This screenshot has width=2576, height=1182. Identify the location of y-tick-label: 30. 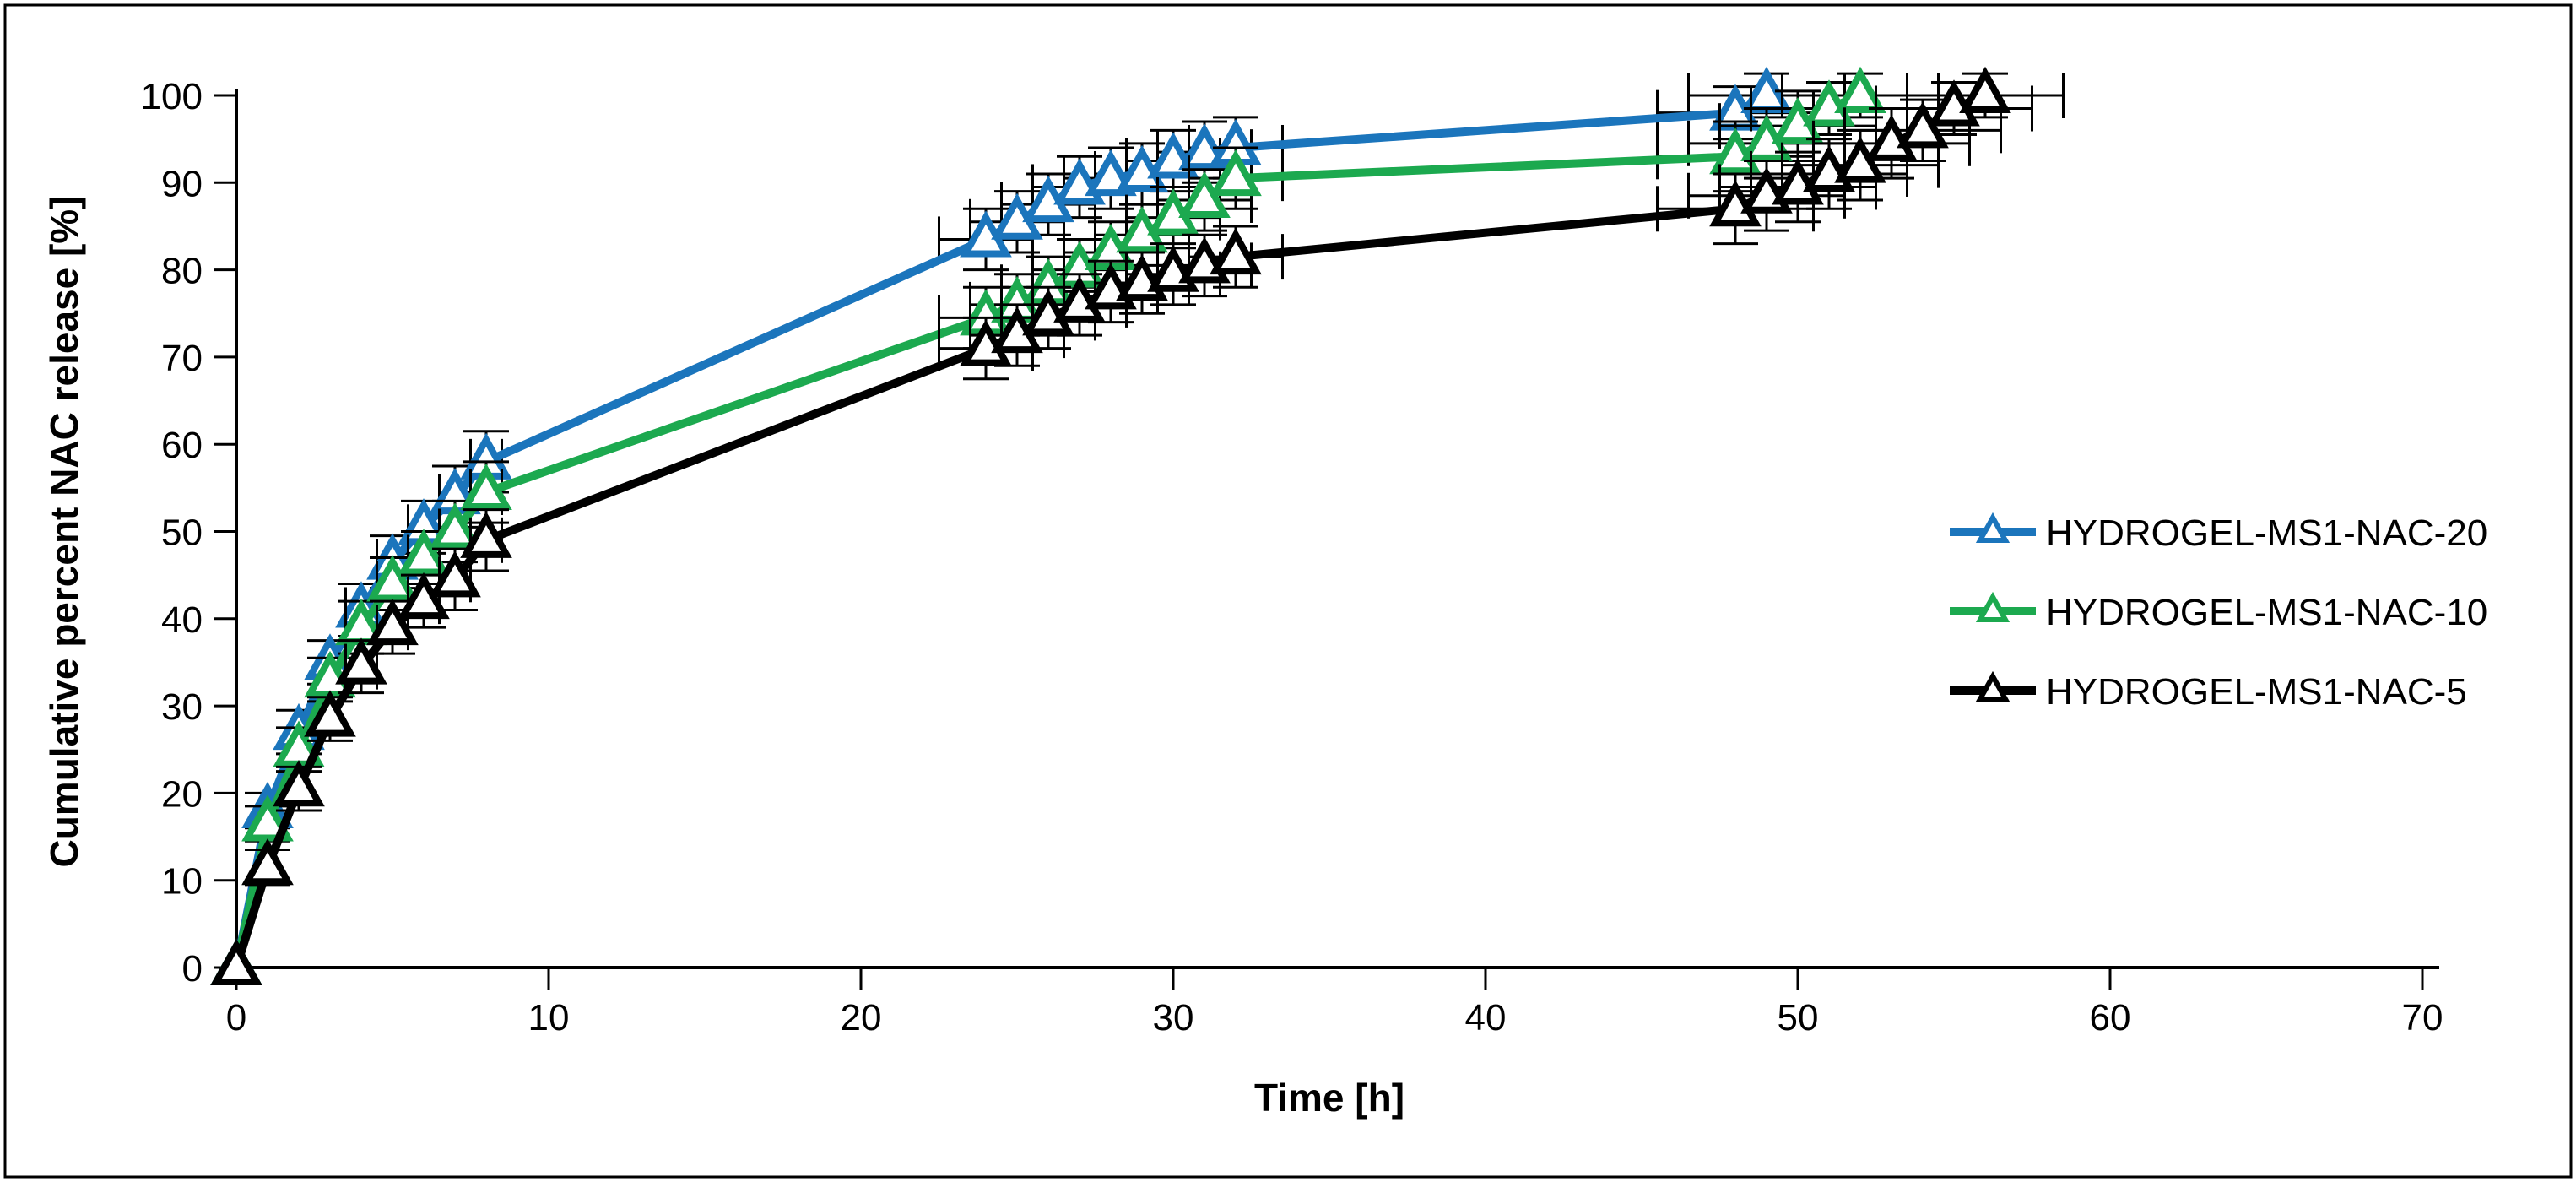
(182, 707).